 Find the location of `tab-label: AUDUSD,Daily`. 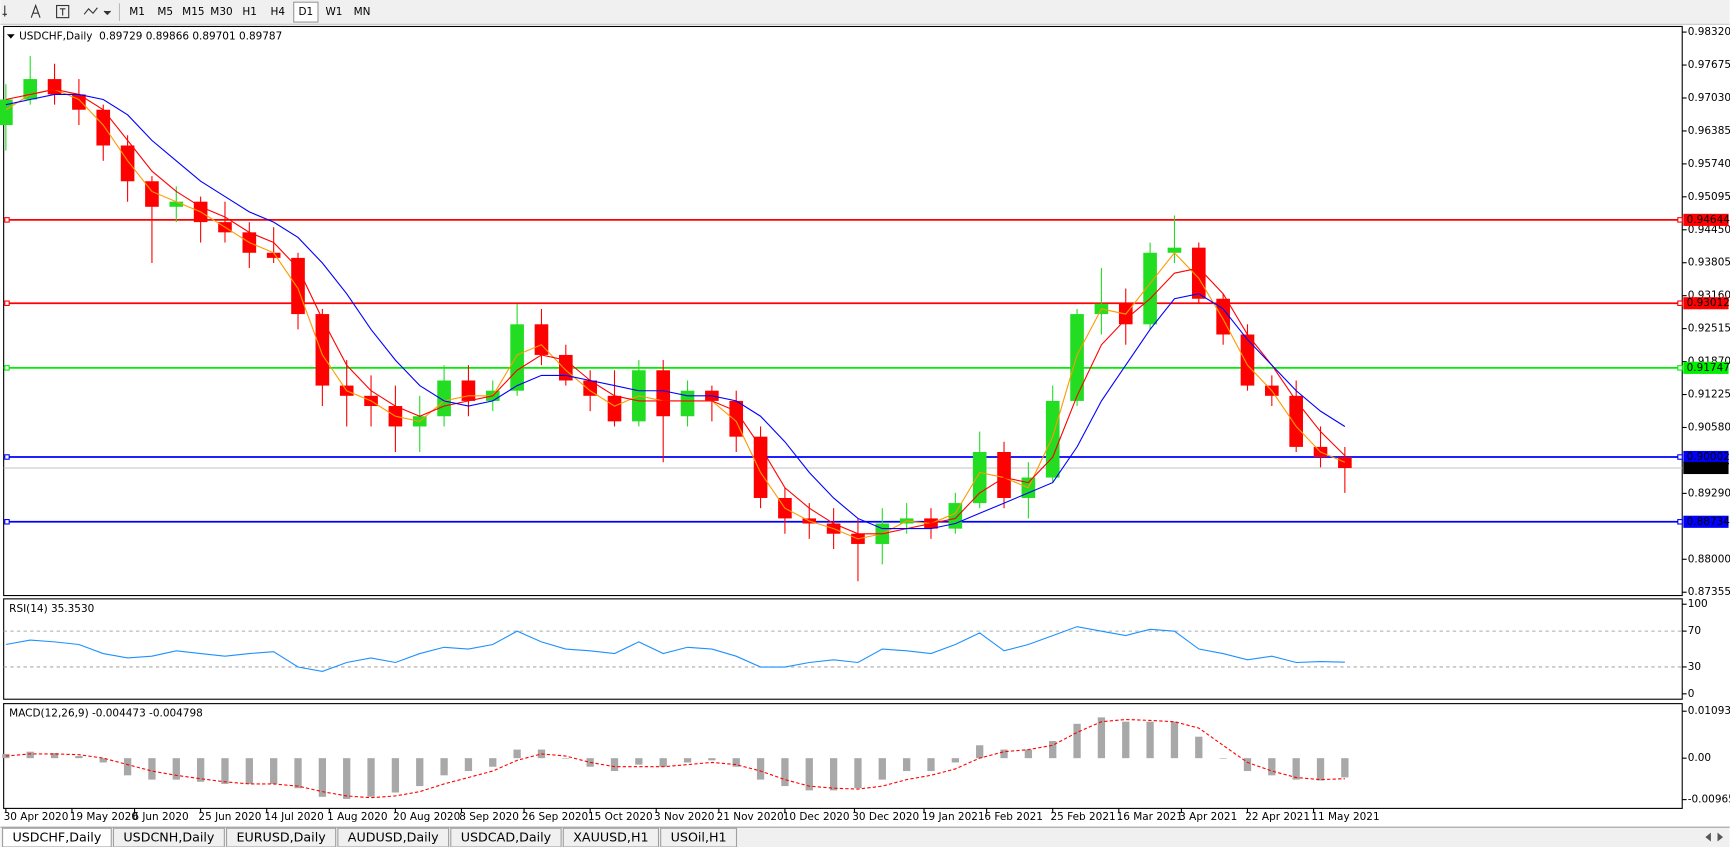

tab-label: AUDUSD,Daily is located at coordinates (393, 837).